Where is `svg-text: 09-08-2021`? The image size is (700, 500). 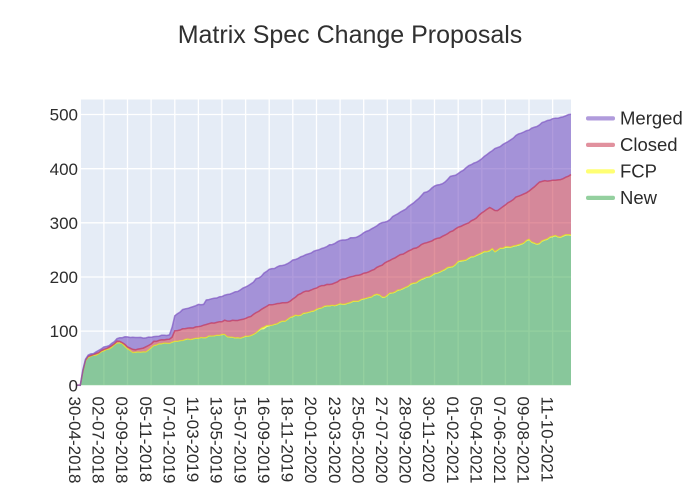 svg-text: 09-08-2021 is located at coordinates (523, 440).